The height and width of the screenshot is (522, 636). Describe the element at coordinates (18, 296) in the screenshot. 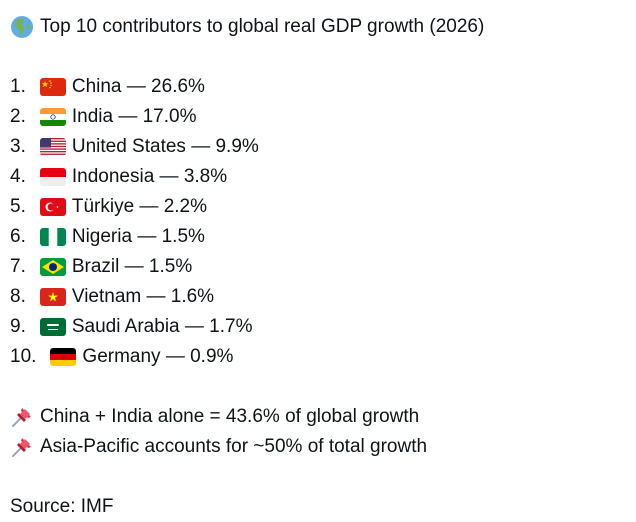

I see `rank-number: 8.` at that location.